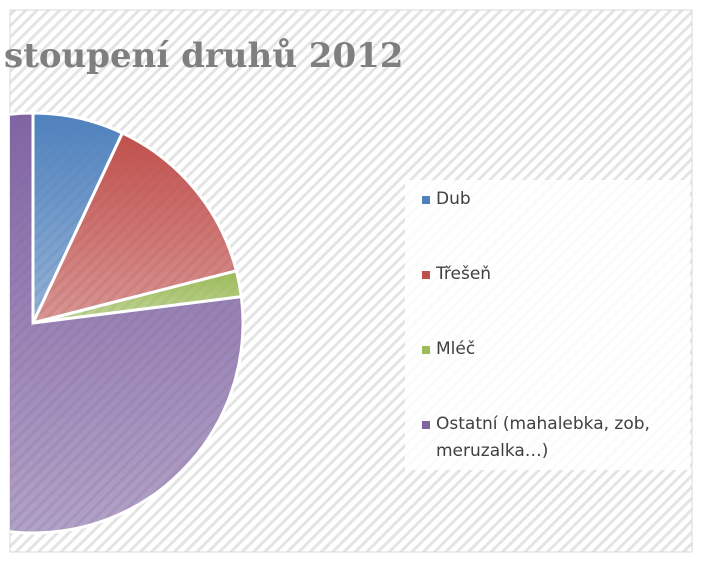 The image size is (702, 562). I want to click on pie-slice, so click(134, 228).